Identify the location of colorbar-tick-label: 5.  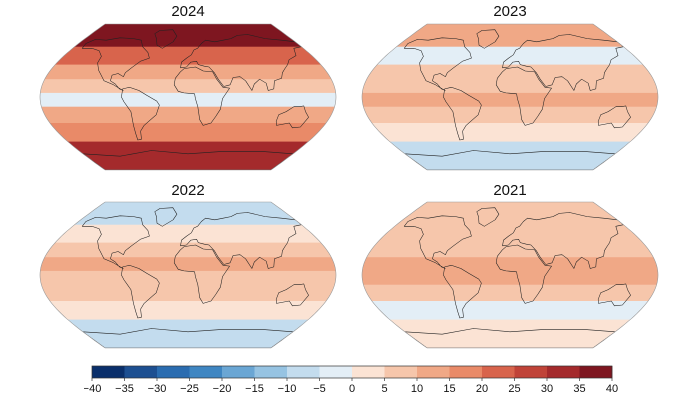
(384, 389).